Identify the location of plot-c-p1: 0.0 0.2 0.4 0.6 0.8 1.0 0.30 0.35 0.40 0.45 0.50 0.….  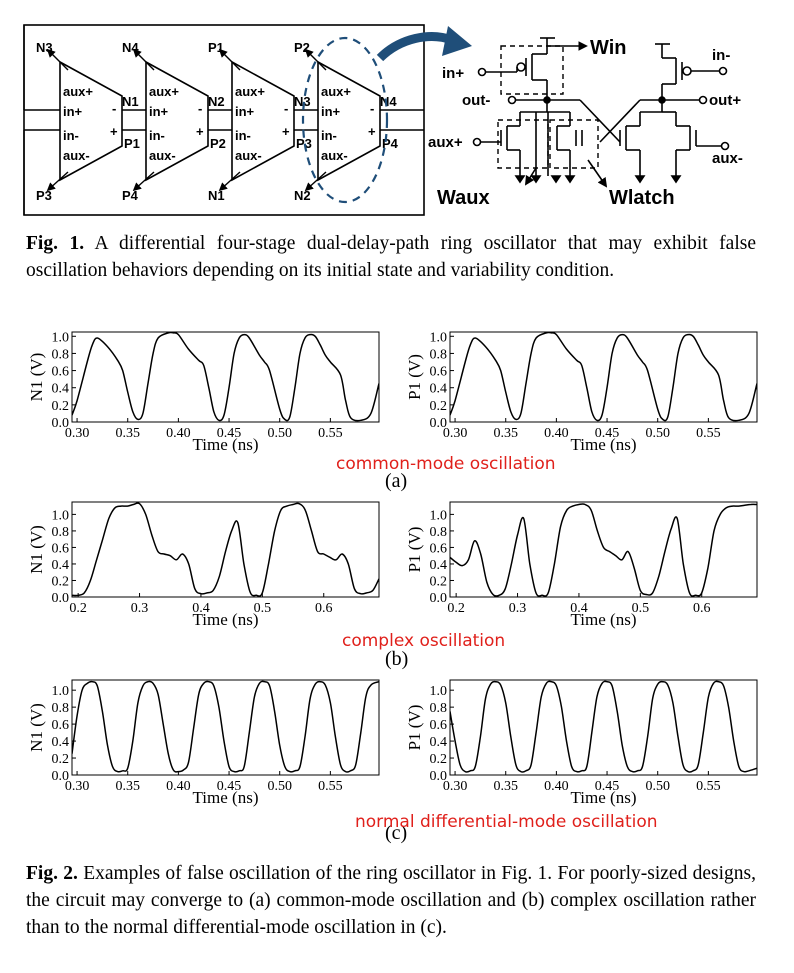
(581, 743).